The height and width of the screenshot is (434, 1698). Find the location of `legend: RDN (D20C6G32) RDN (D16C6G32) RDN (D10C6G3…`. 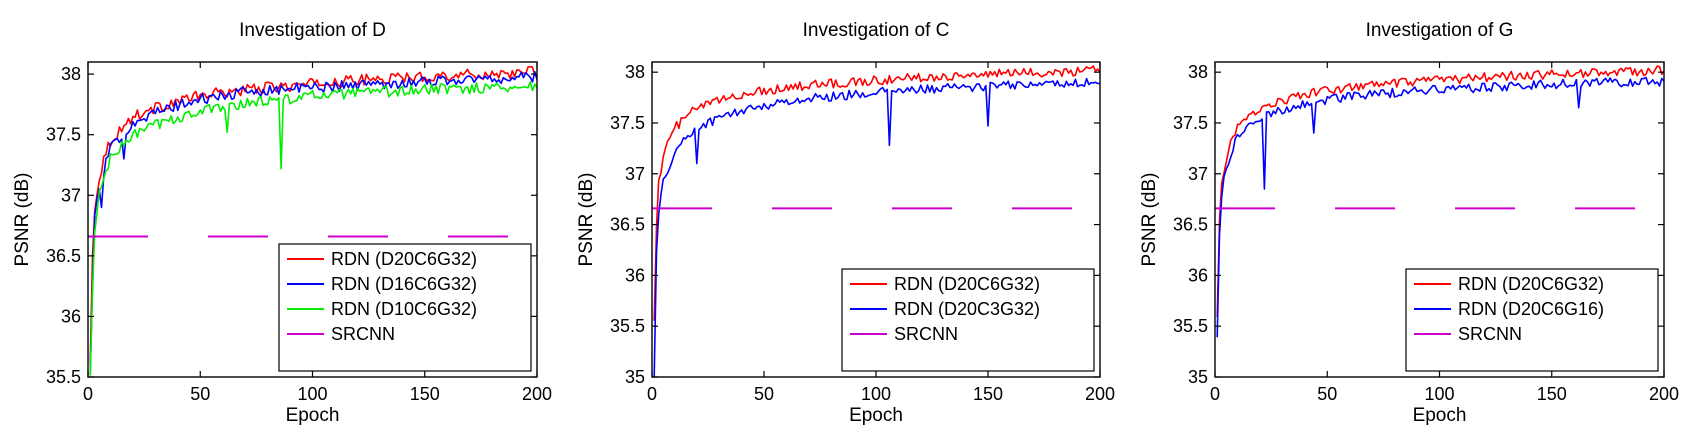

legend: RDN (D20C6G32) RDN (D16C6G32) RDN (D10C6G3… is located at coordinates (405, 307).